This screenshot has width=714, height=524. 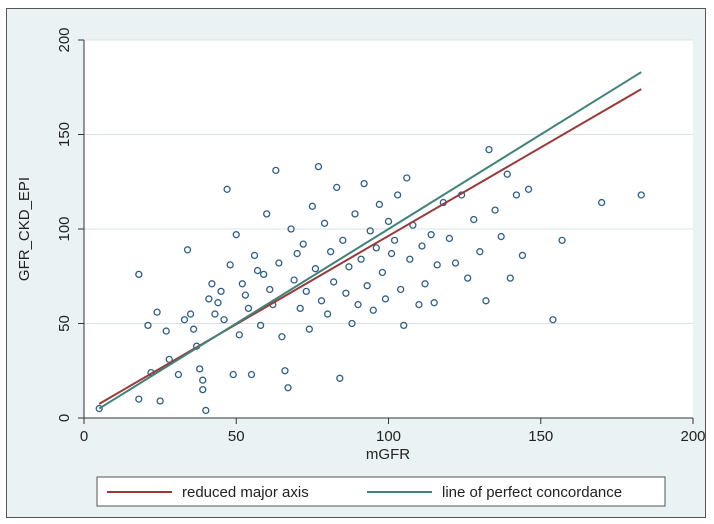 I want to click on y-axis-title: GFR_CKD_EPI, so click(x=24, y=229).